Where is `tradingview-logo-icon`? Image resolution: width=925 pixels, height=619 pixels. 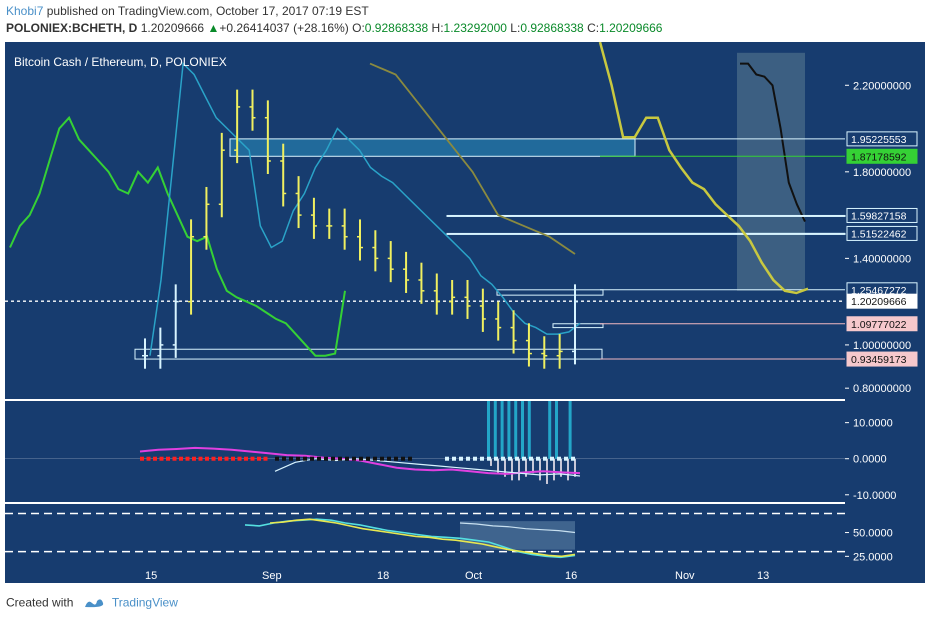
tradingview-logo-icon is located at coordinates (94, 603).